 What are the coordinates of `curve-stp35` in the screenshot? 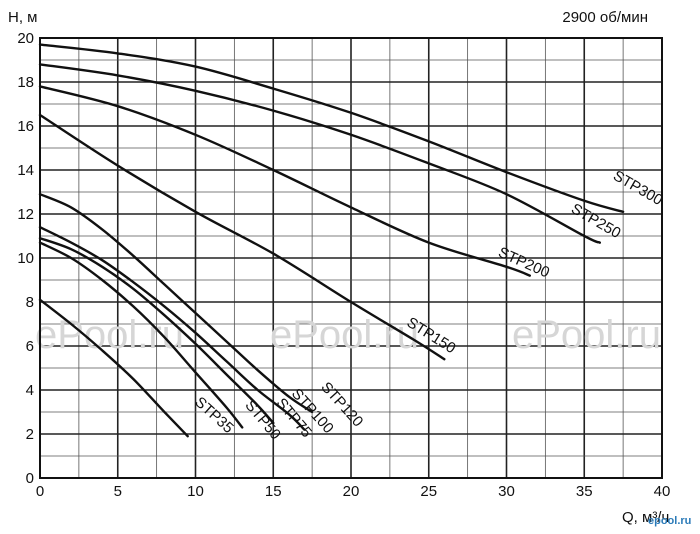 It's located at (113, 368).